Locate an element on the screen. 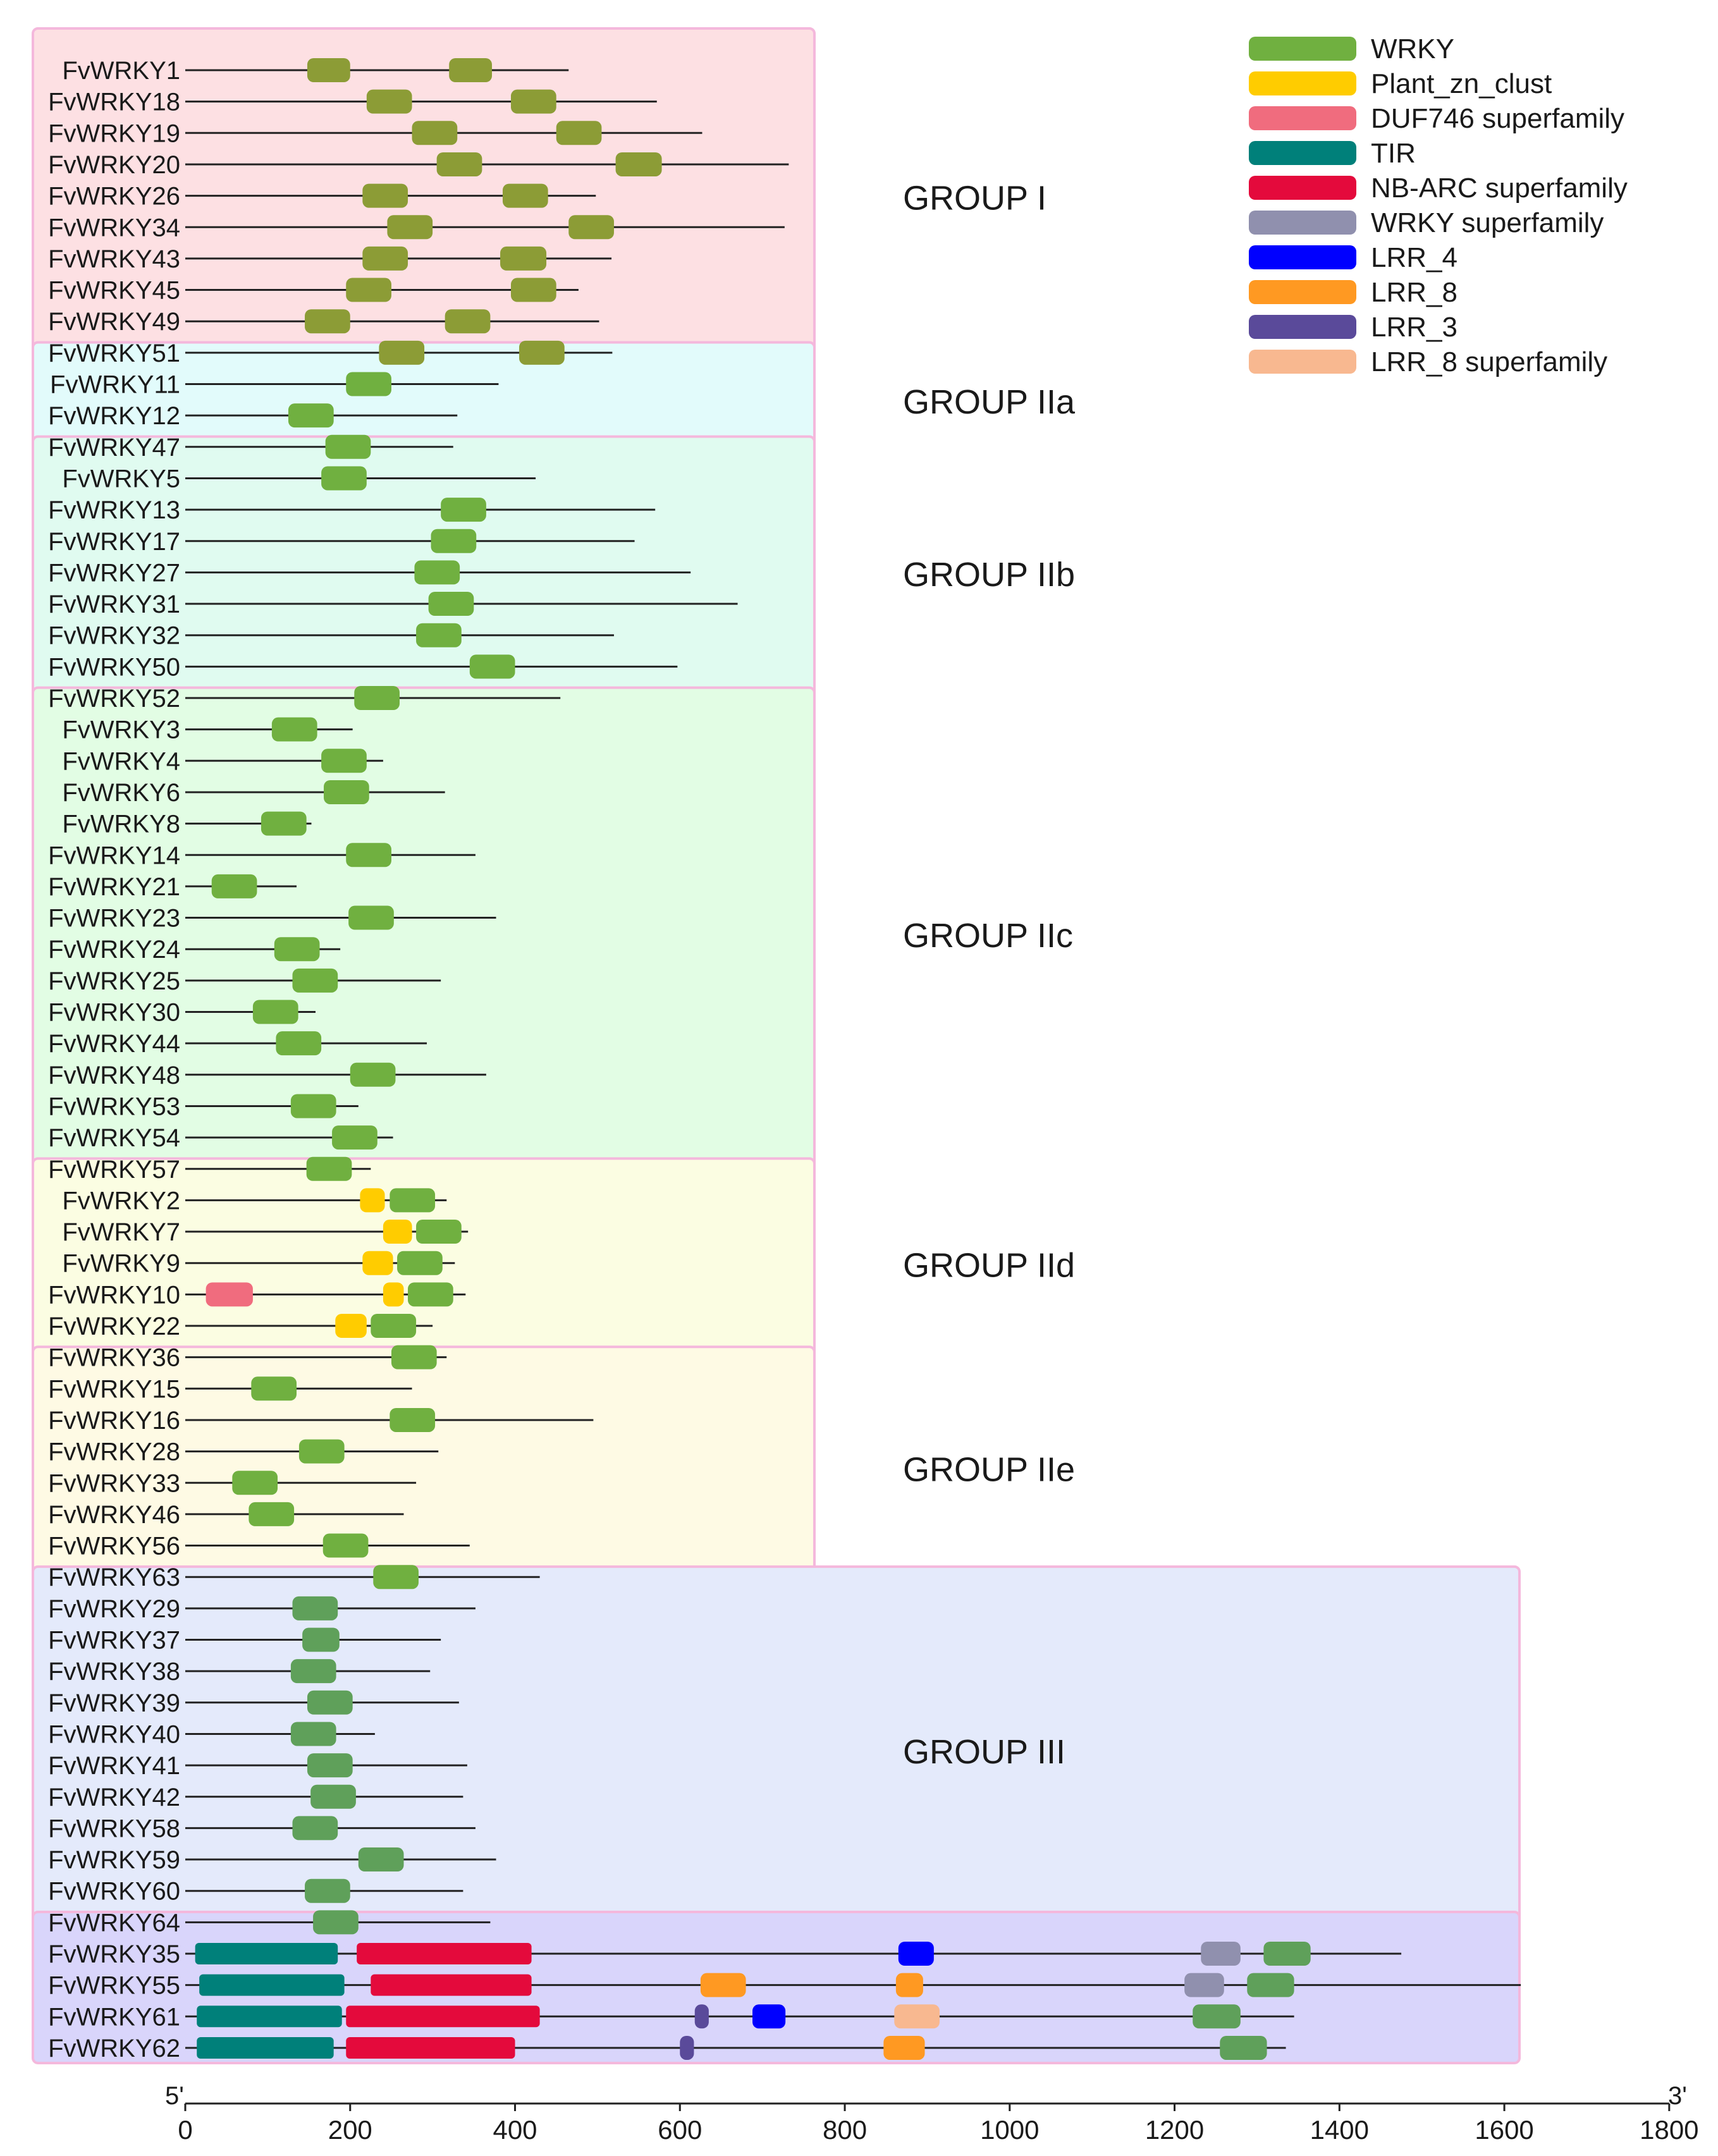 The image size is (1718, 2156). group-label: GROUP IIe is located at coordinates (989, 1469).